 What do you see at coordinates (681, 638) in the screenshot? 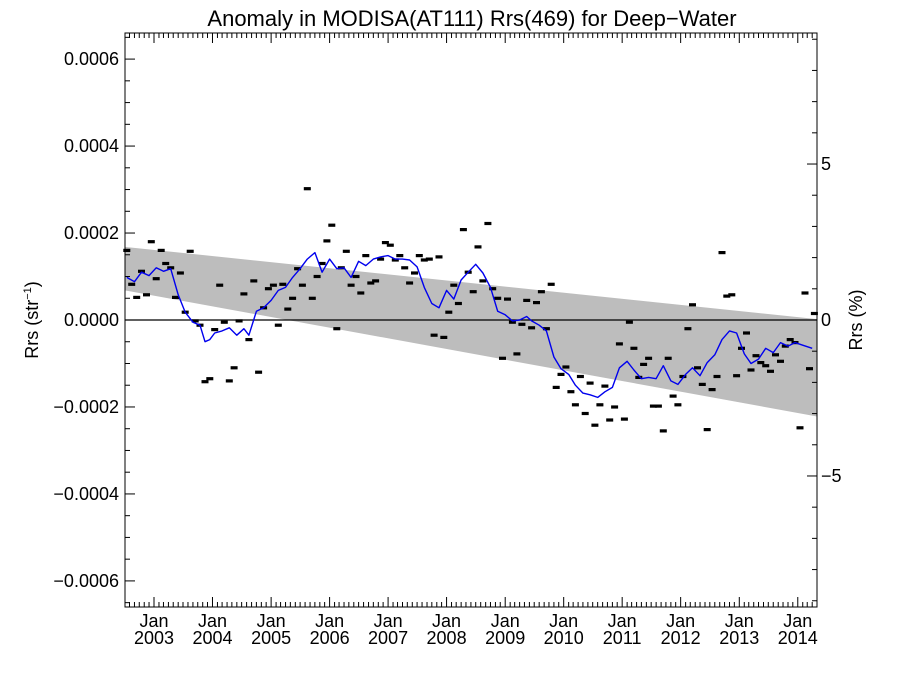
I see `x-tick-label-year: 2012` at bounding box center [681, 638].